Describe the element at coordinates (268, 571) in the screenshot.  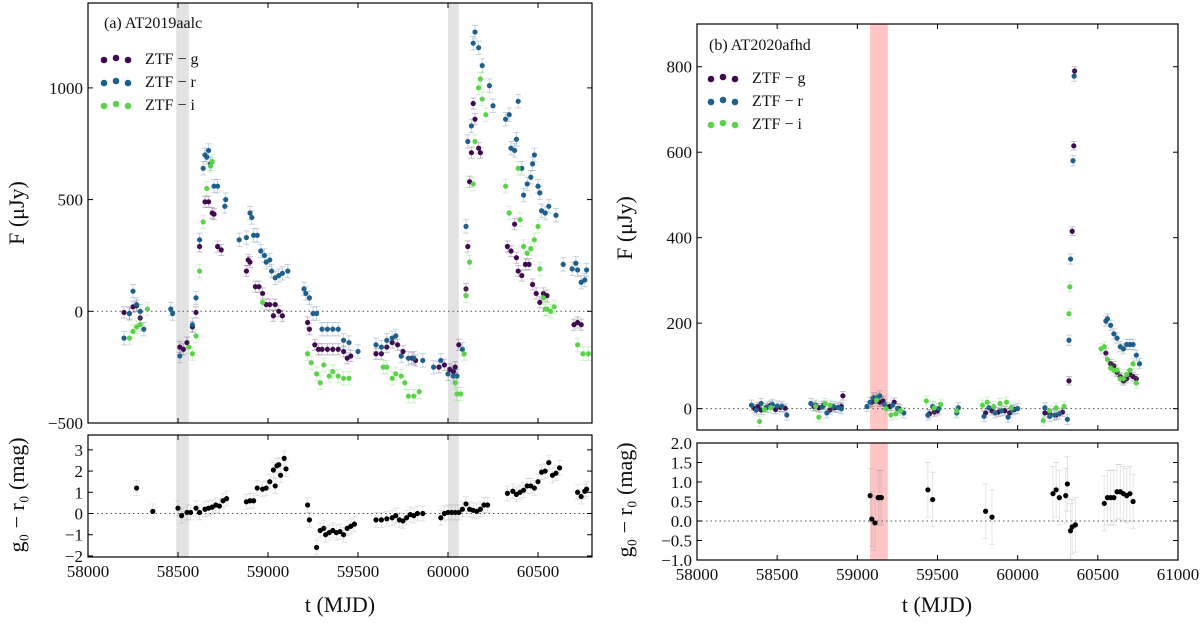
I see `x-tick-label: 59000` at that location.